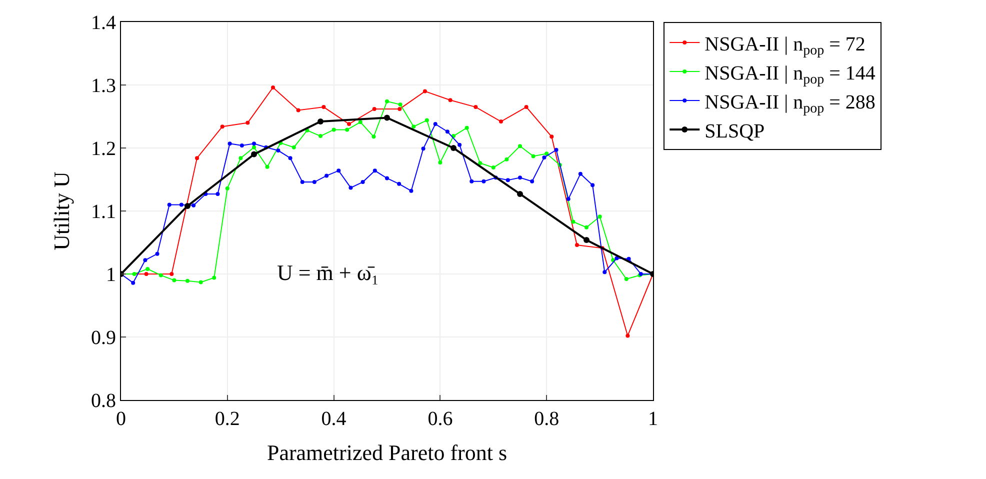 The image size is (986, 479). What do you see at coordinates (103, 86) in the screenshot?
I see `y-tick-label: 1.3` at bounding box center [103, 86].